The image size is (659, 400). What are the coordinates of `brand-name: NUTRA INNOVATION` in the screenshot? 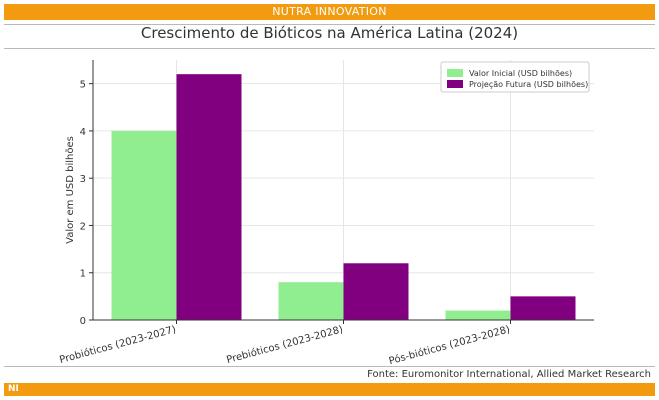 It's located at (329, 11).